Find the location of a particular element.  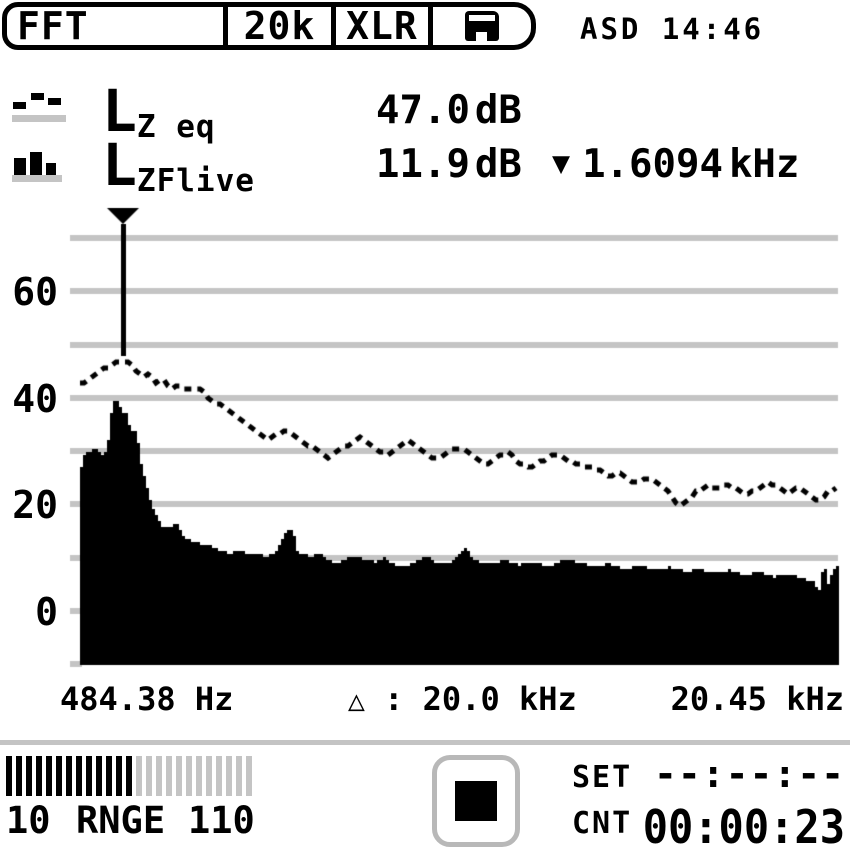

legend-value-leq: 47.0 dB is located at coordinates (449, 110).